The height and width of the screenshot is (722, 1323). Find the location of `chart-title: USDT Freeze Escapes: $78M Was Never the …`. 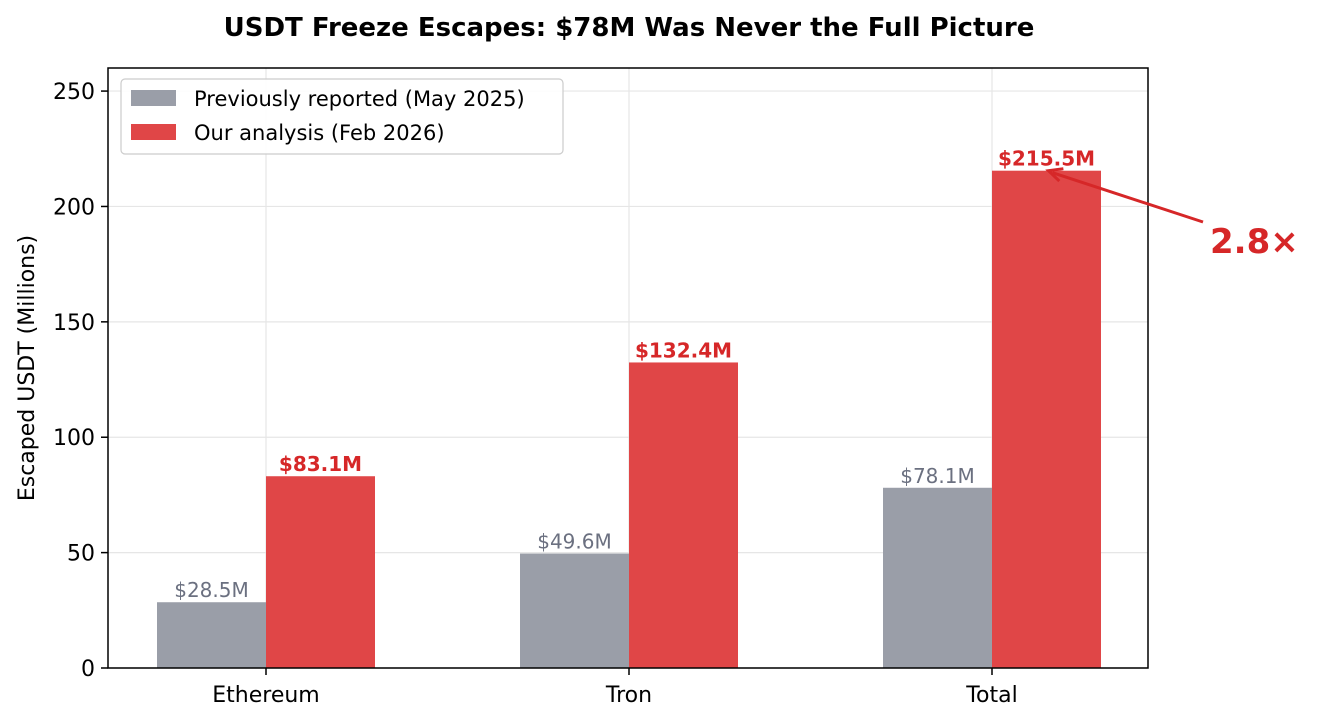

chart-title: USDT Freeze Escapes: $78M Was Never the … is located at coordinates (629, 28).